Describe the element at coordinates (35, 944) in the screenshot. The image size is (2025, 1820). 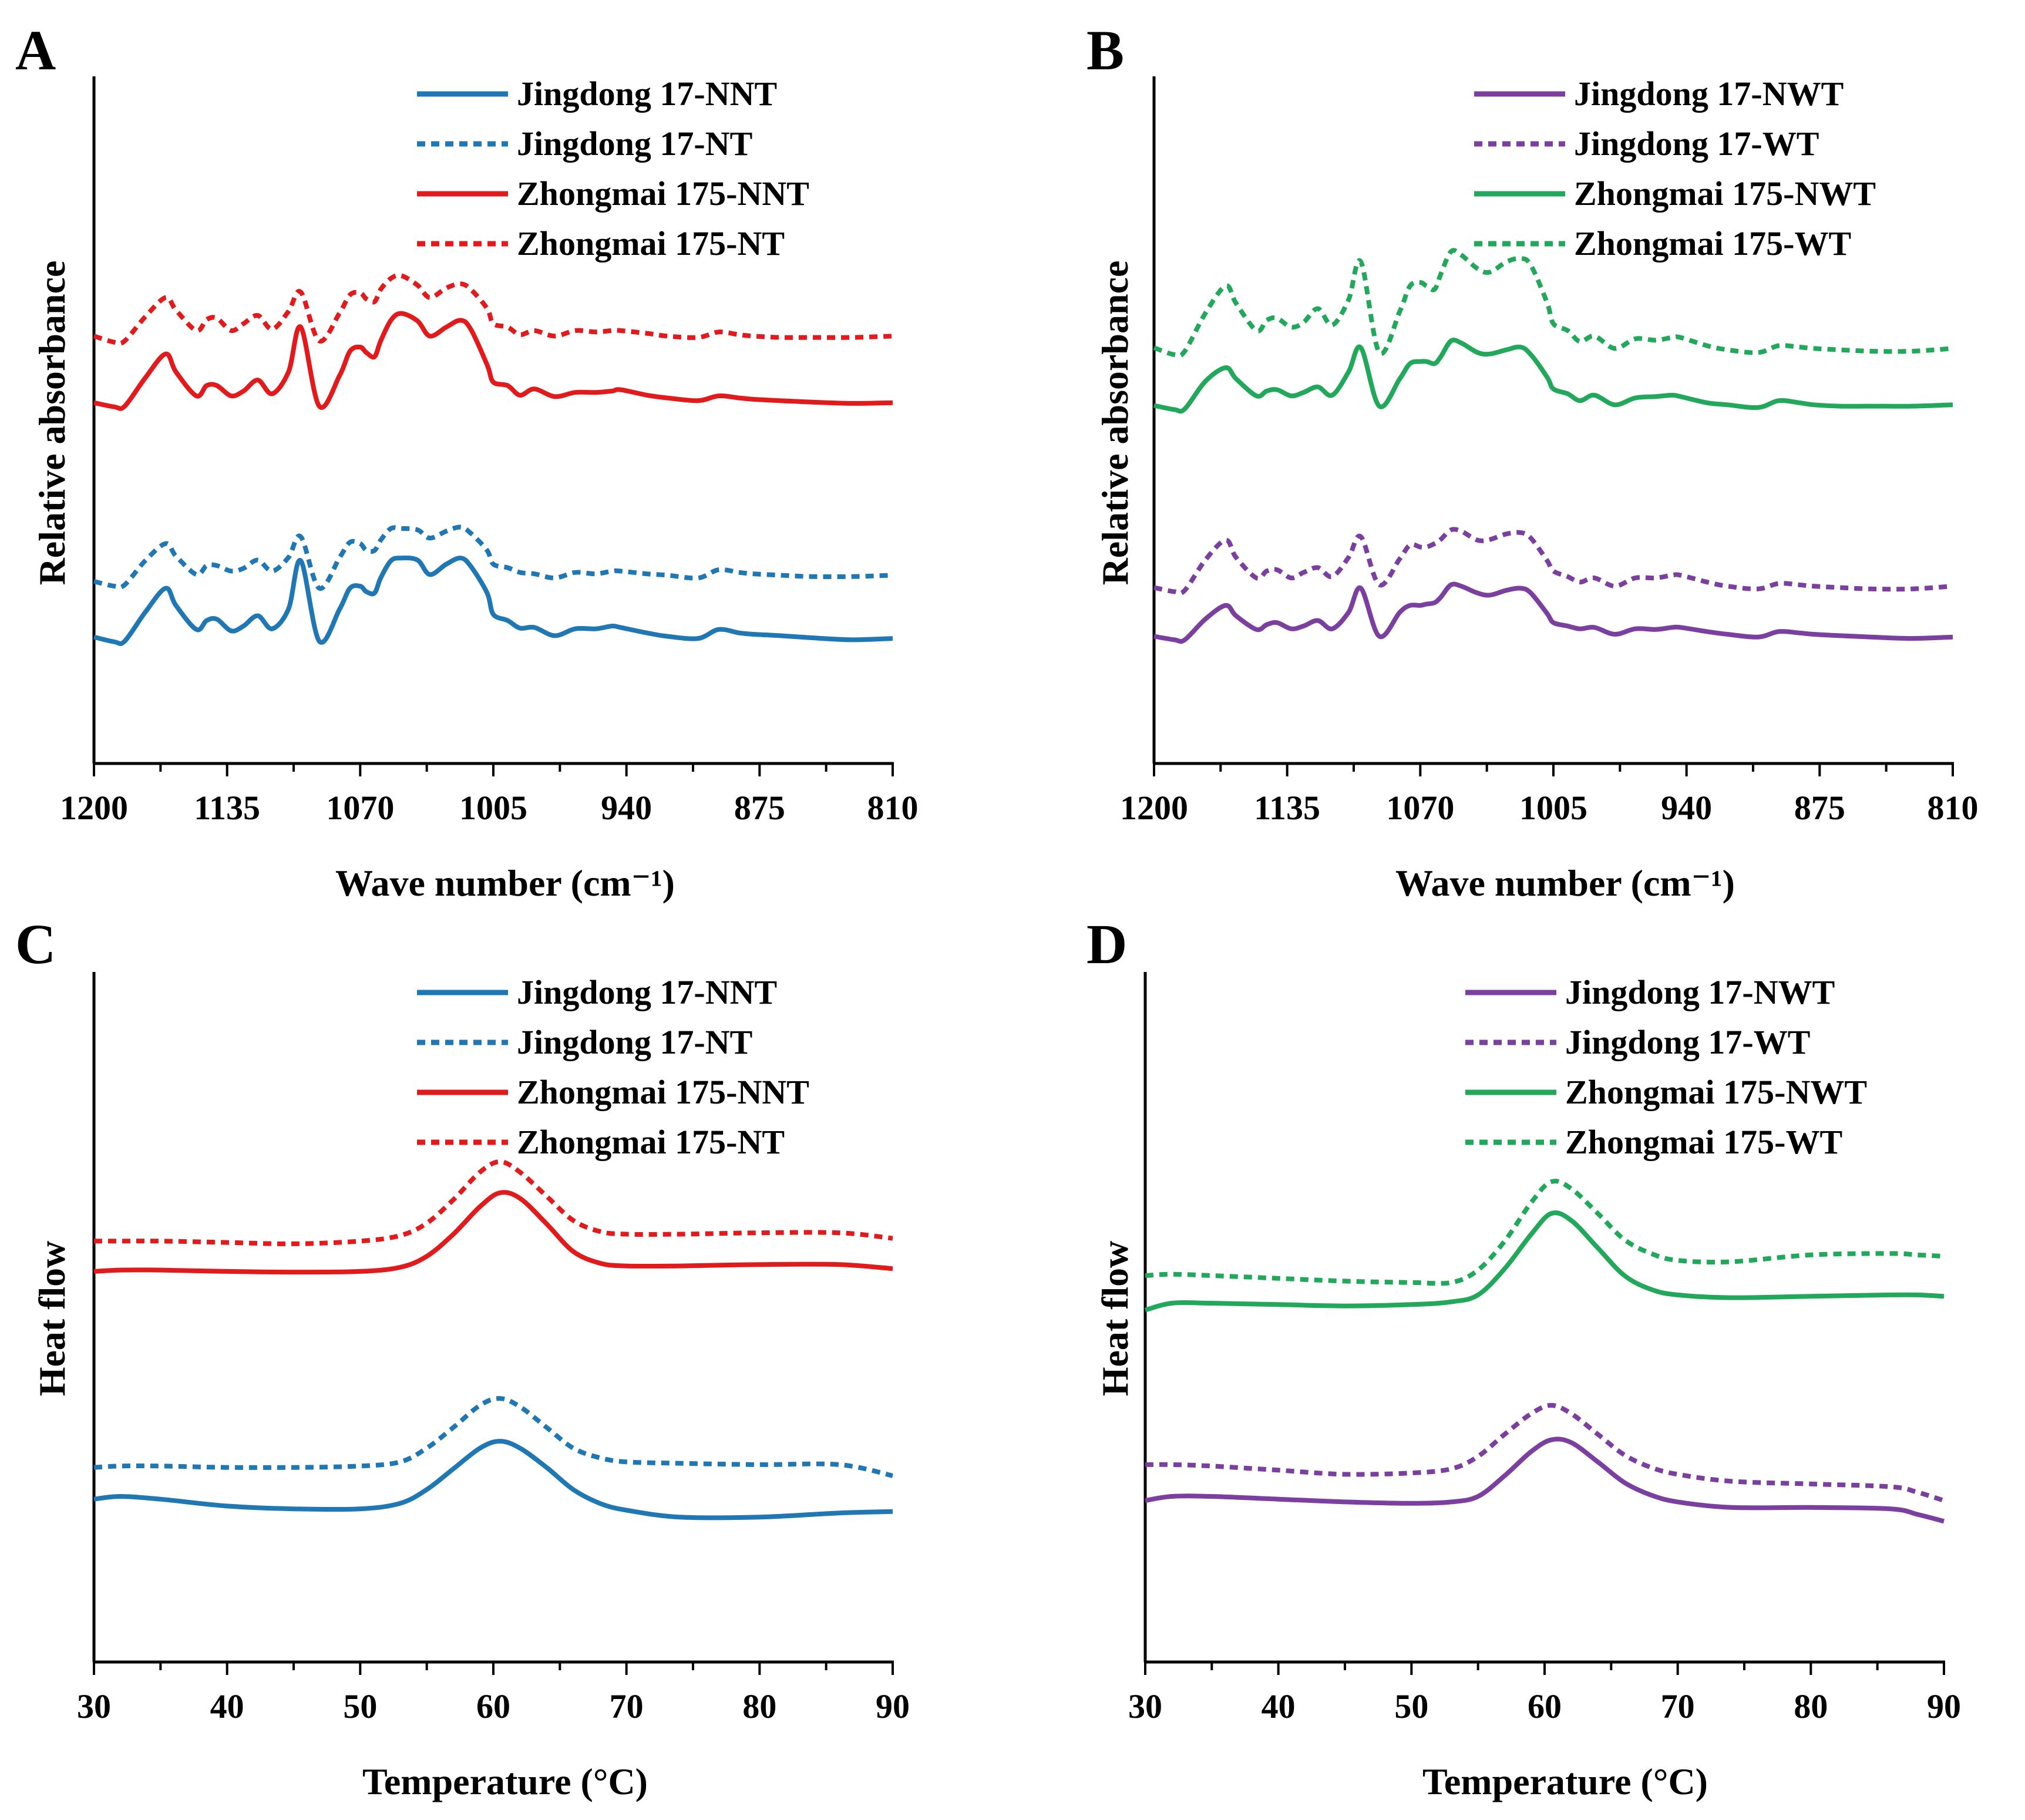
I see `panel-c-letter: C` at that location.